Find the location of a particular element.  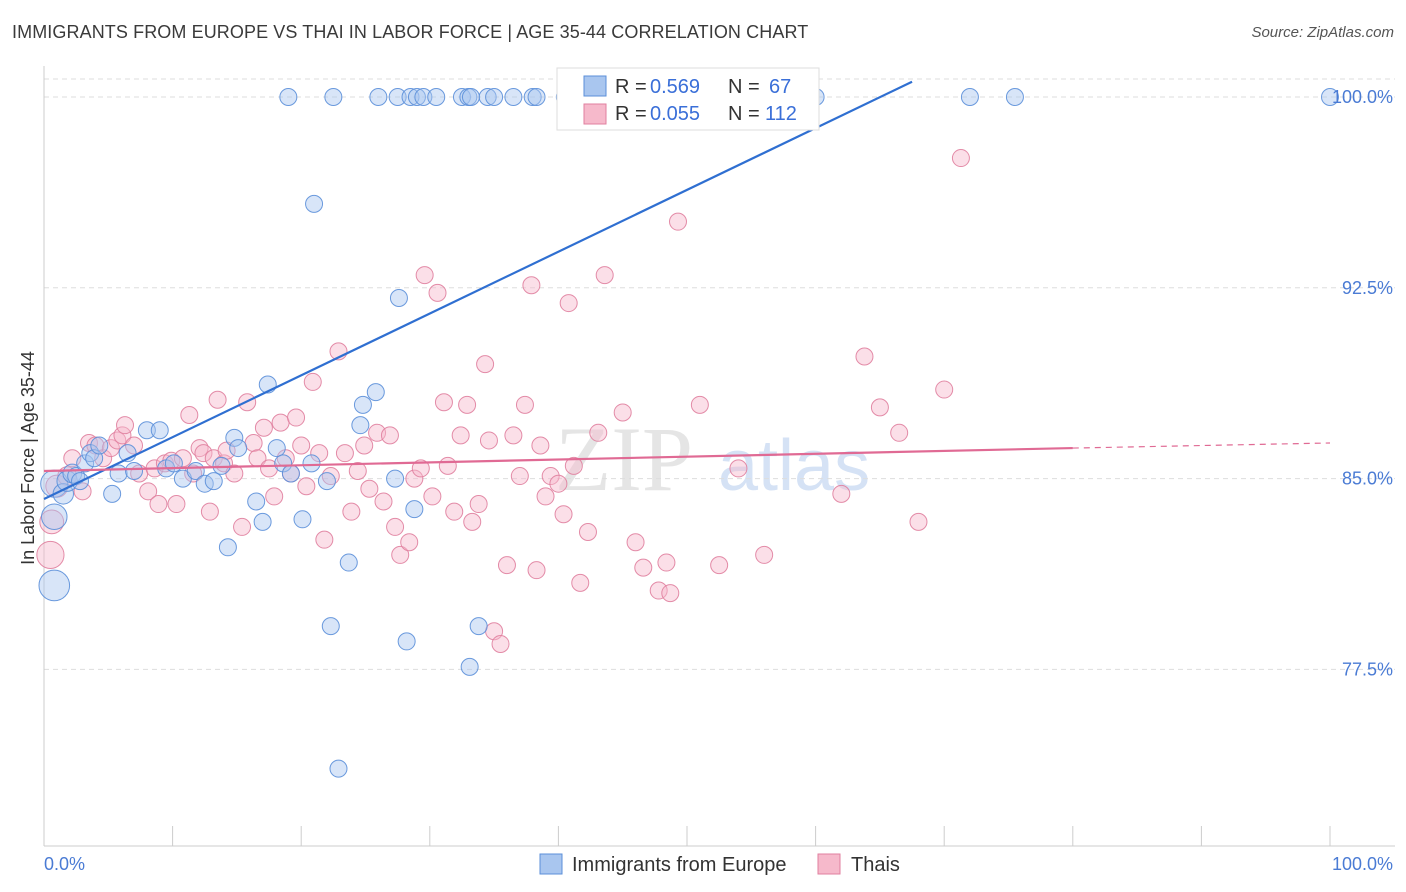

y-axis-label: In Labor Force | Age 35-44 is located at coordinates (28, 458).